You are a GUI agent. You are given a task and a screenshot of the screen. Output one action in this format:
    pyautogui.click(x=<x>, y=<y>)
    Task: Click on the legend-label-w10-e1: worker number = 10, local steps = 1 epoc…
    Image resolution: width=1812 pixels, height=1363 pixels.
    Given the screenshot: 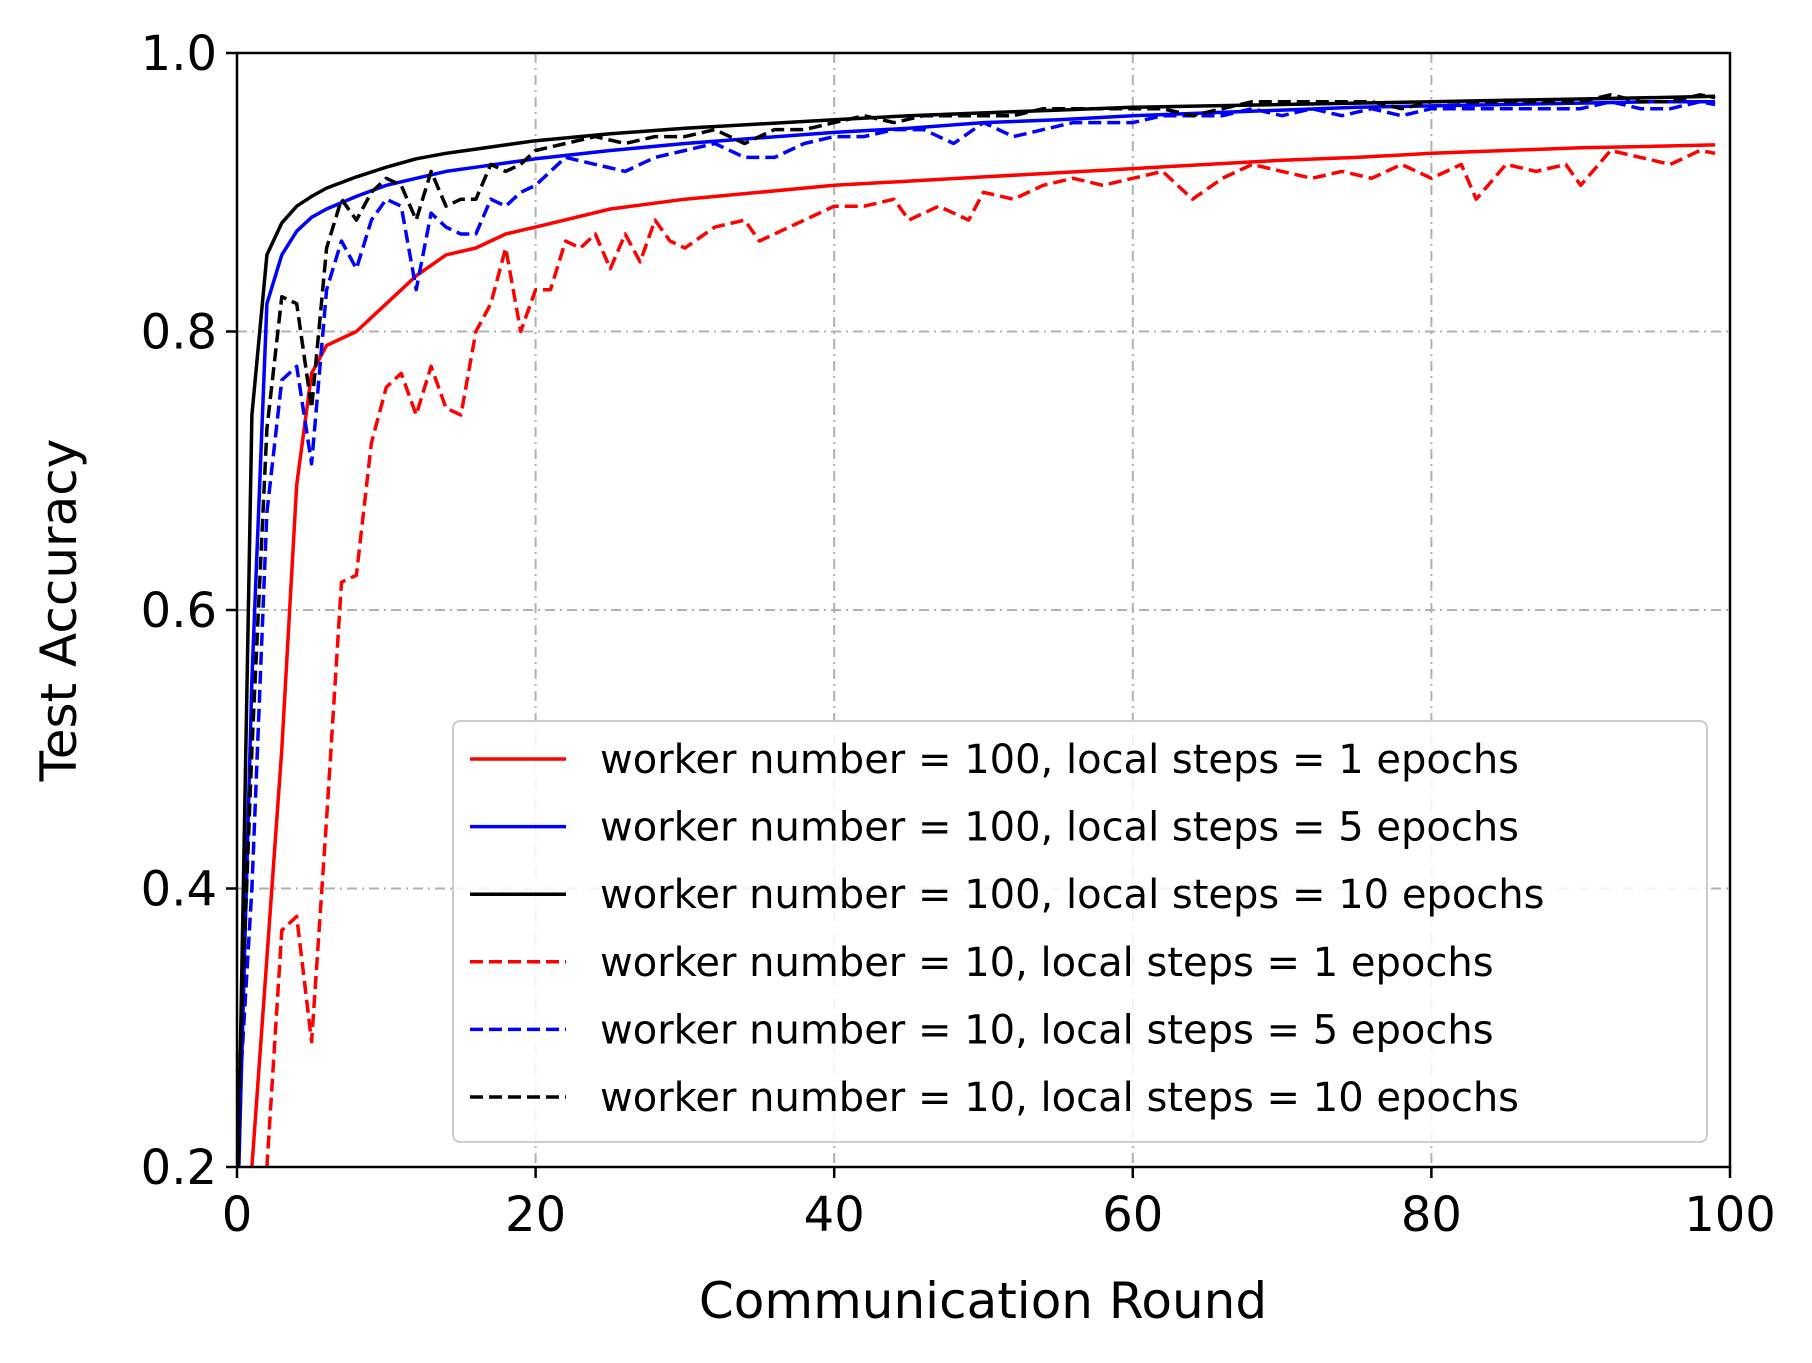 What is the action you would take?
    pyautogui.click(x=1047, y=963)
    